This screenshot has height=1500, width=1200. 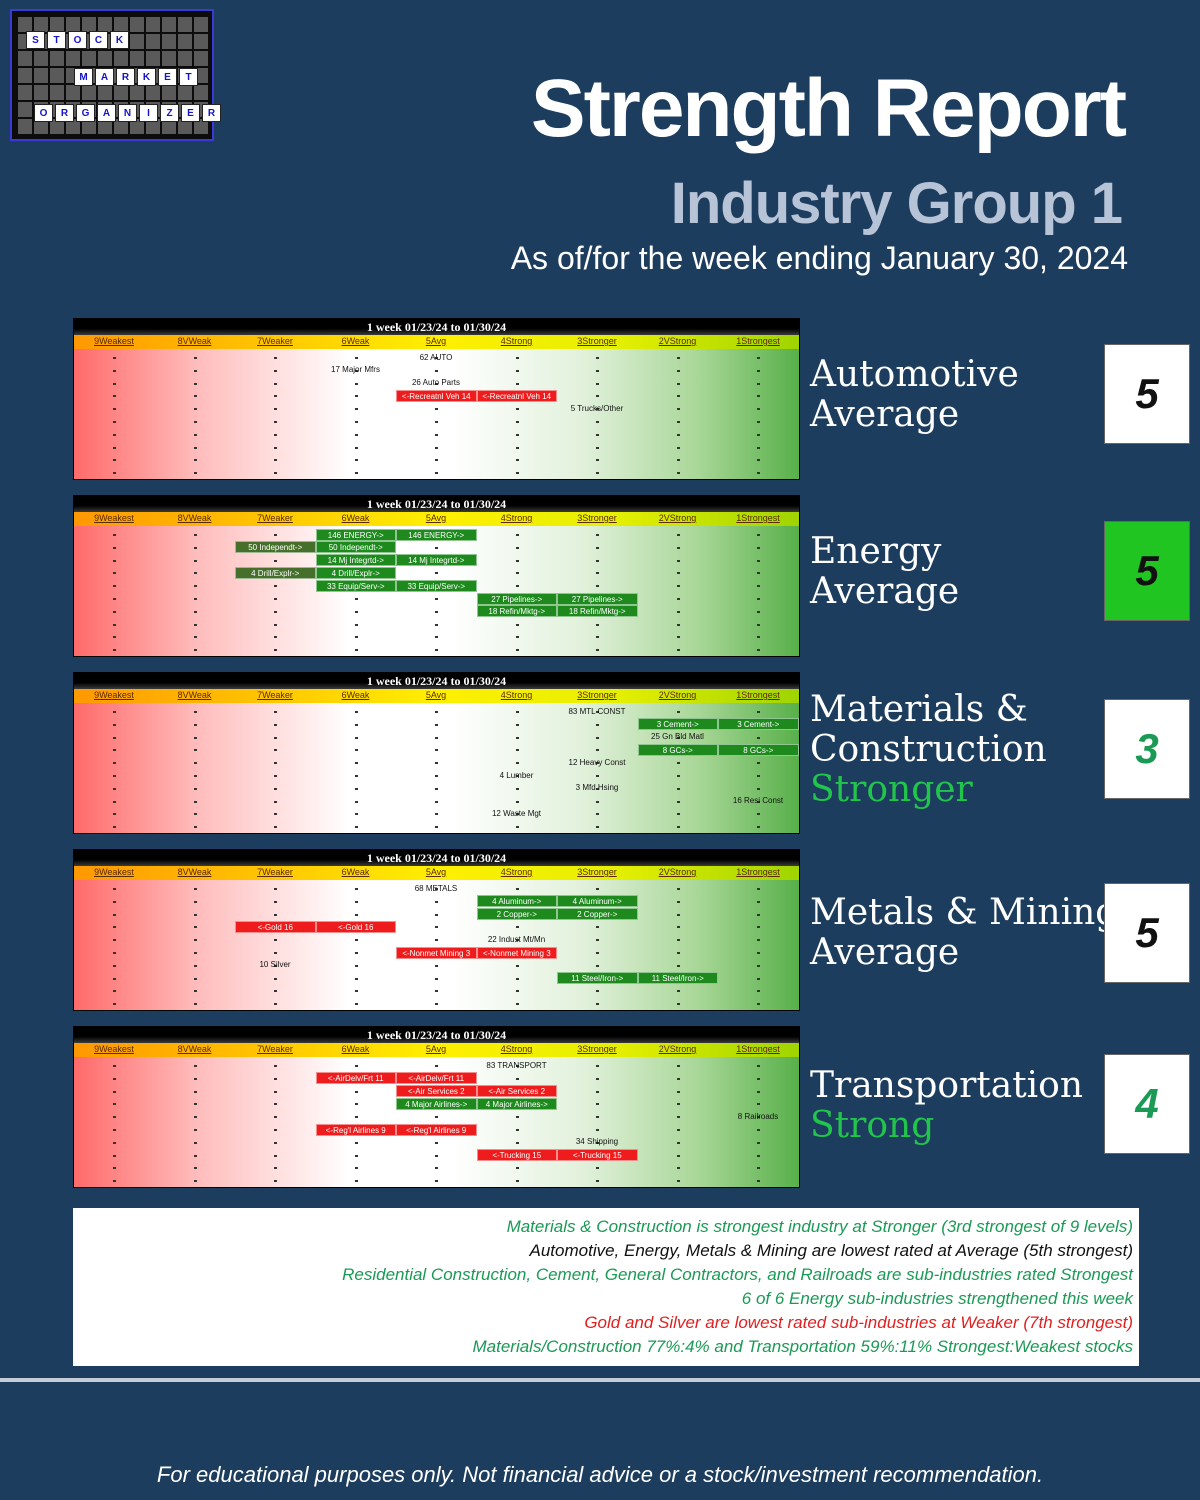 What do you see at coordinates (677, 749) in the screenshot?
I see `sub-industry-label: 8 GCs->` at bounding box center [677, 749].